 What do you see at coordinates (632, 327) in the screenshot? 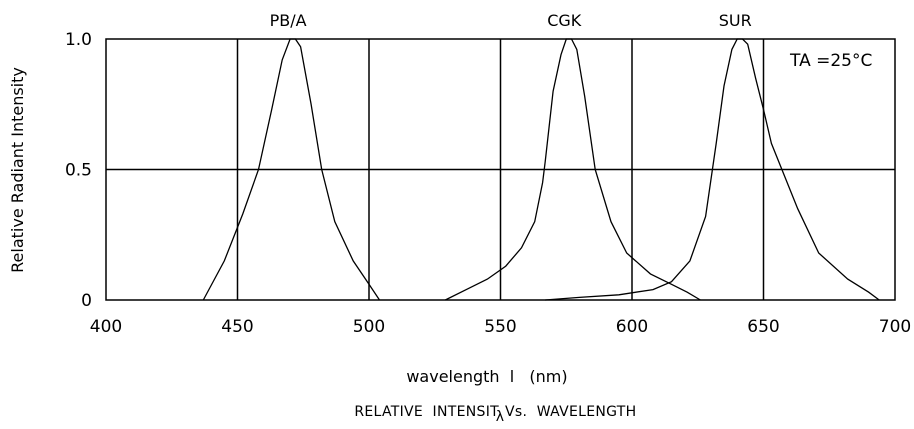
I see `x-tick-label: 600` at bounding box center [632, 327].